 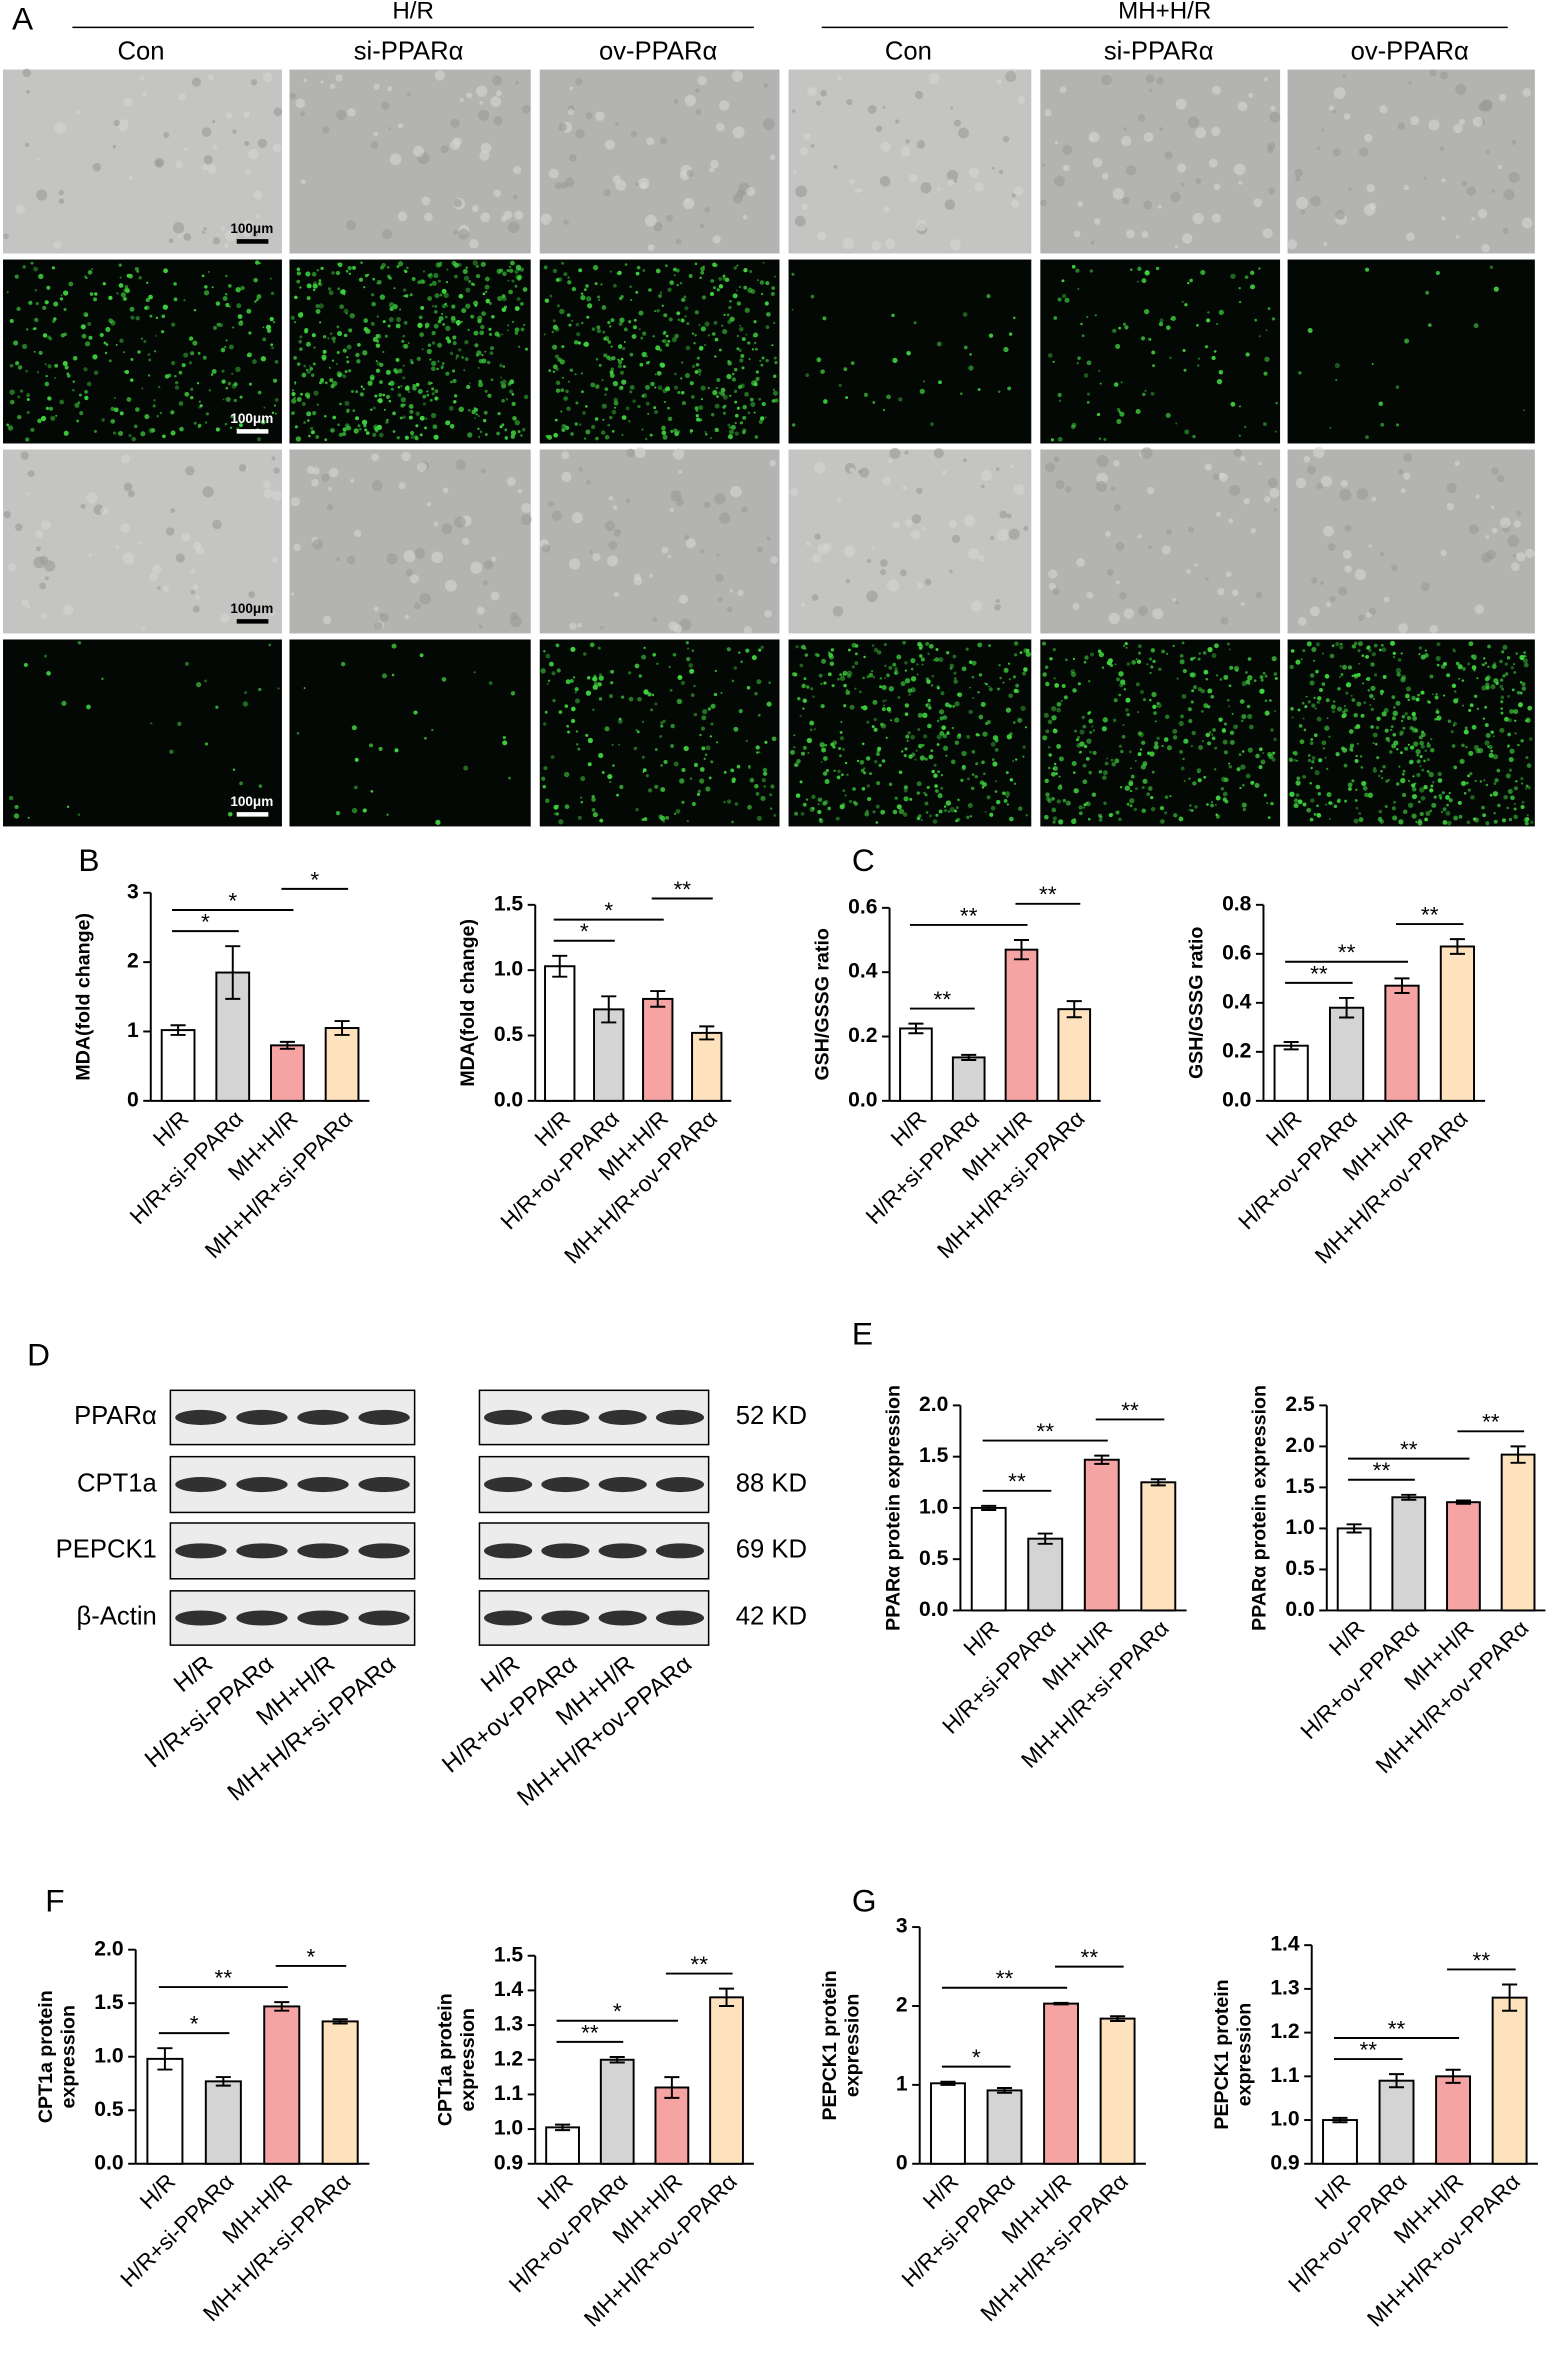 I want to click on y-axis-label: PEPCK1 protein, so click(x=830, y=2045).